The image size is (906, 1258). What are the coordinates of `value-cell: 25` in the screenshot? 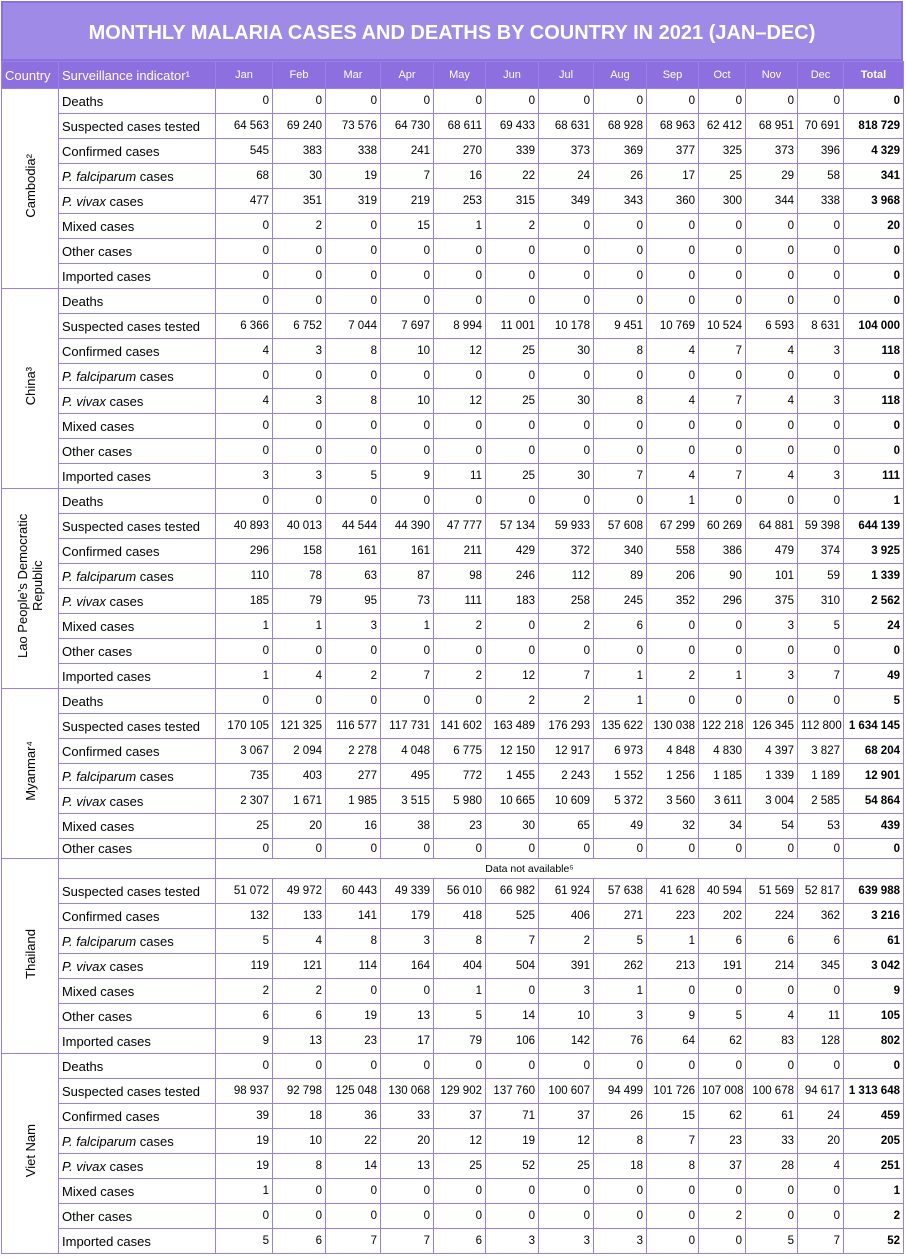 It's located at (512, 401).